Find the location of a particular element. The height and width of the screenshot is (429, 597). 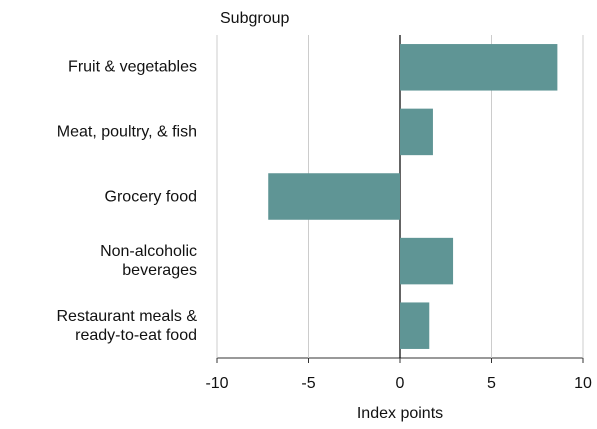

y-axis-title: Subgroup is located at coordinates (254, 18).